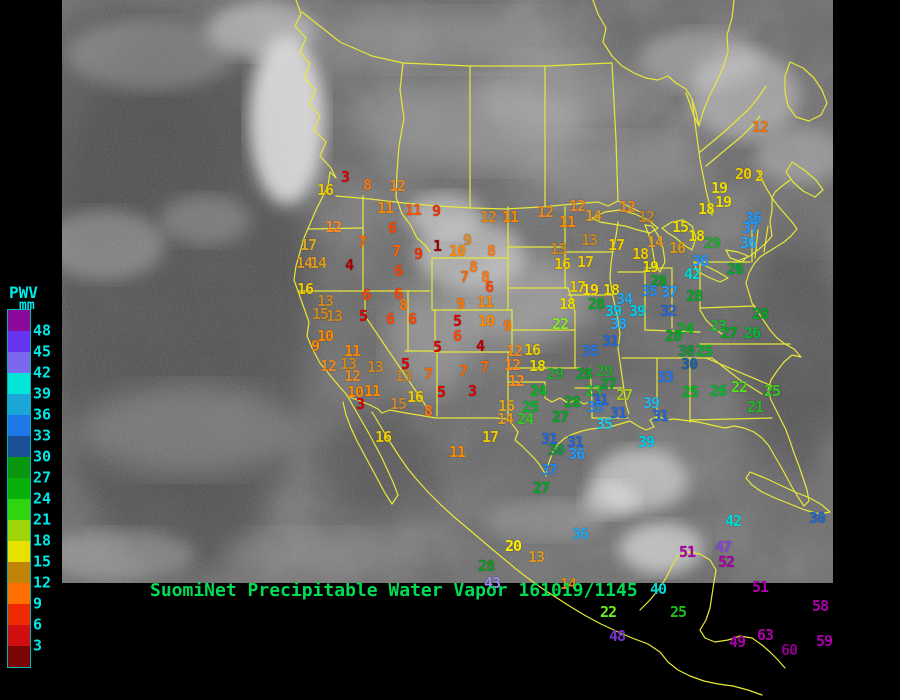 The image size is (900, 700). What do you see at coordinates (42, 414) in the screenshot?
I see `legend-label: 36` at bounding box center [42, 414].